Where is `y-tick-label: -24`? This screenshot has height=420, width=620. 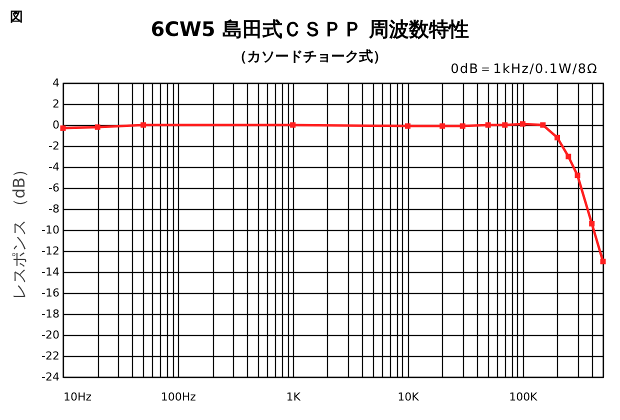 y-tick-label: -24 is located at coordinates (51, 377).